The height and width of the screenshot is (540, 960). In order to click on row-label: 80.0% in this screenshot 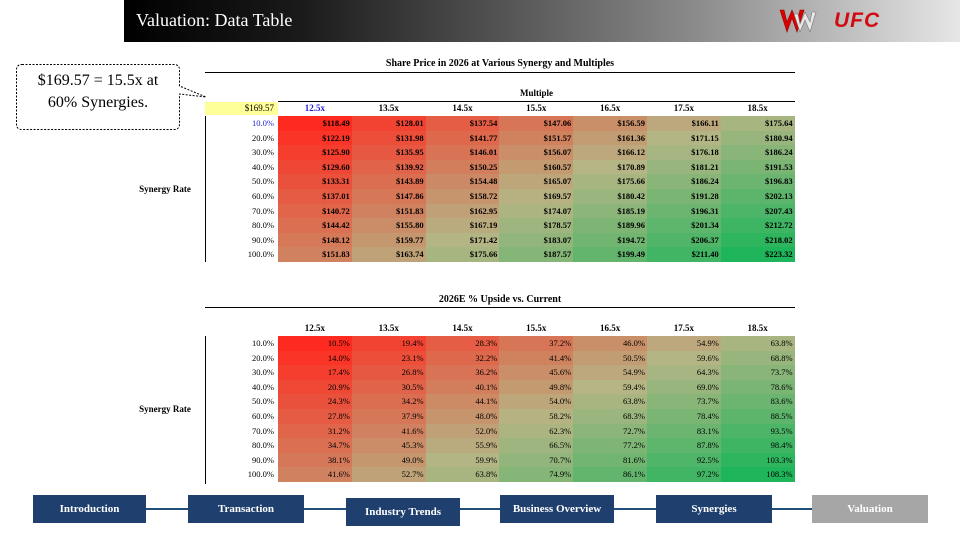, I will do `click(263, 445)`.